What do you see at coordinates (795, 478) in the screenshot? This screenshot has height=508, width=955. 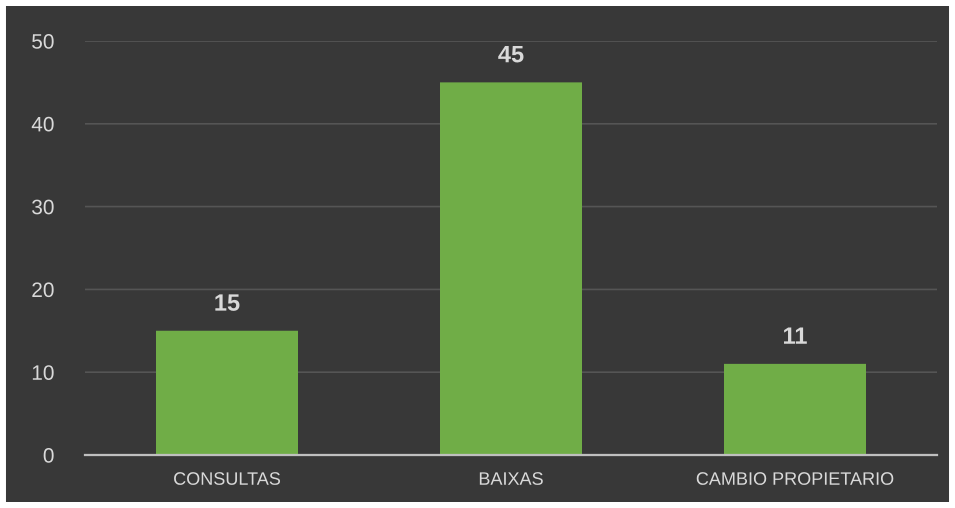 I see `x-tick-label: CAMBIO PROPIETARIO` at bounding box center [795, 478].